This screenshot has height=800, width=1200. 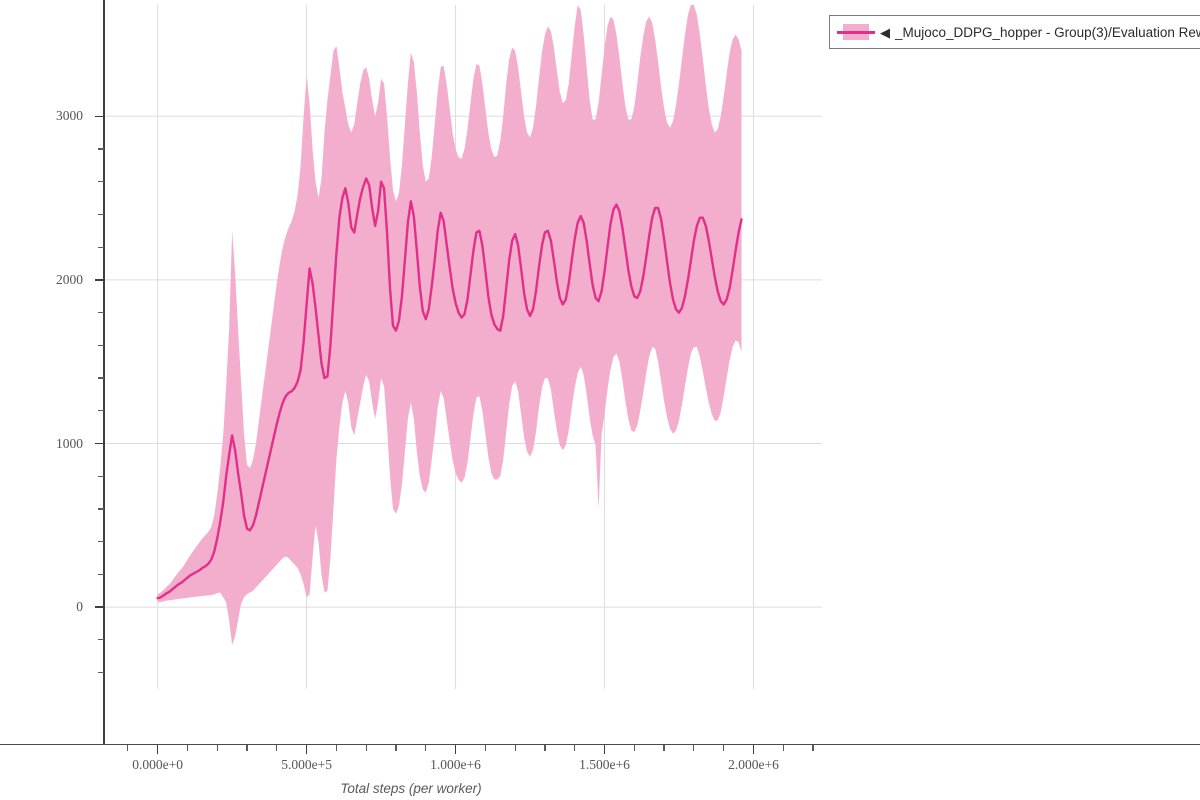 What do you see at coordinates (600, 745) in the screenshot?
I see `x-axis-spine` at bounding box center [600, 745].